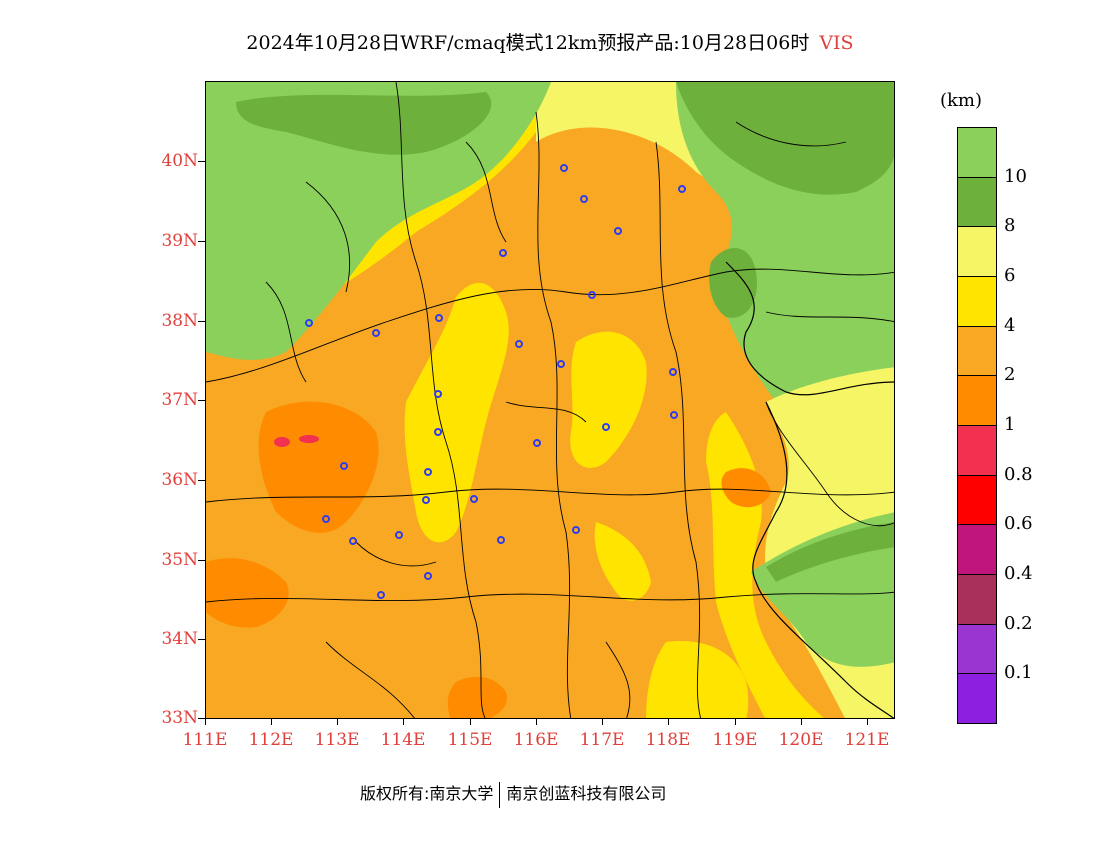  What do you see at coordinates (528, 43) in the screenshot?
I see `title-text: 2024年10月28日WRF/cmaq模式12km预报产品:10月28日06时` at bounding box center [528, 43].